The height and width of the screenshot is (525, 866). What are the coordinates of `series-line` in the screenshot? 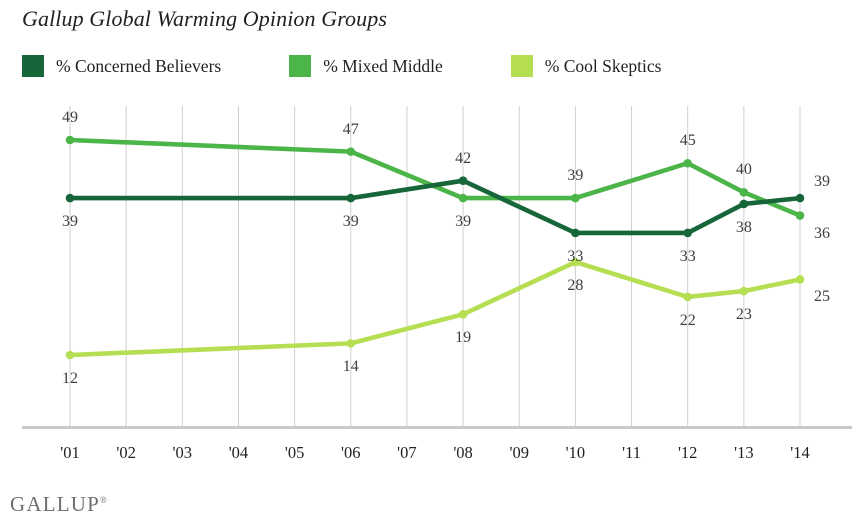 It's located at (435, 177).